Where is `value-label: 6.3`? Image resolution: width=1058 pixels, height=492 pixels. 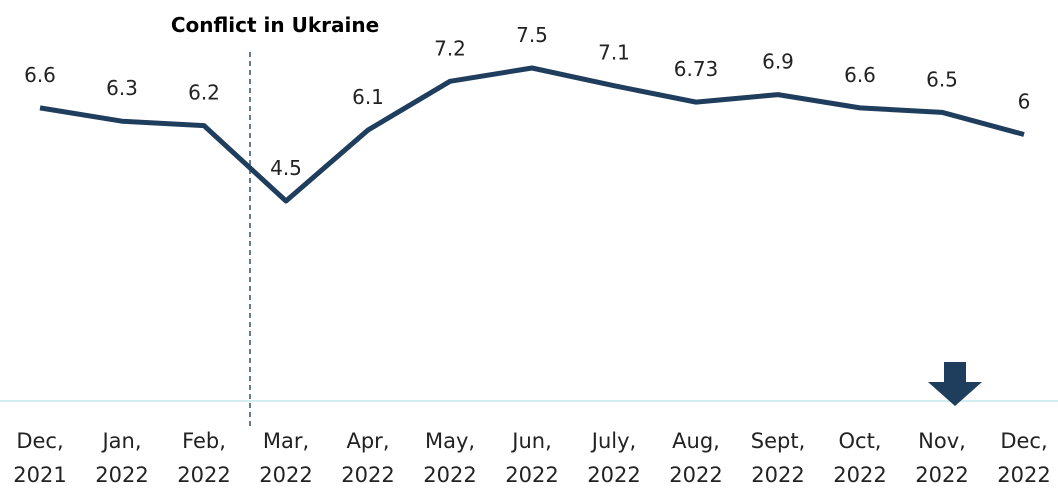
value-label: 6.3 is located at coordinates (122, 88).